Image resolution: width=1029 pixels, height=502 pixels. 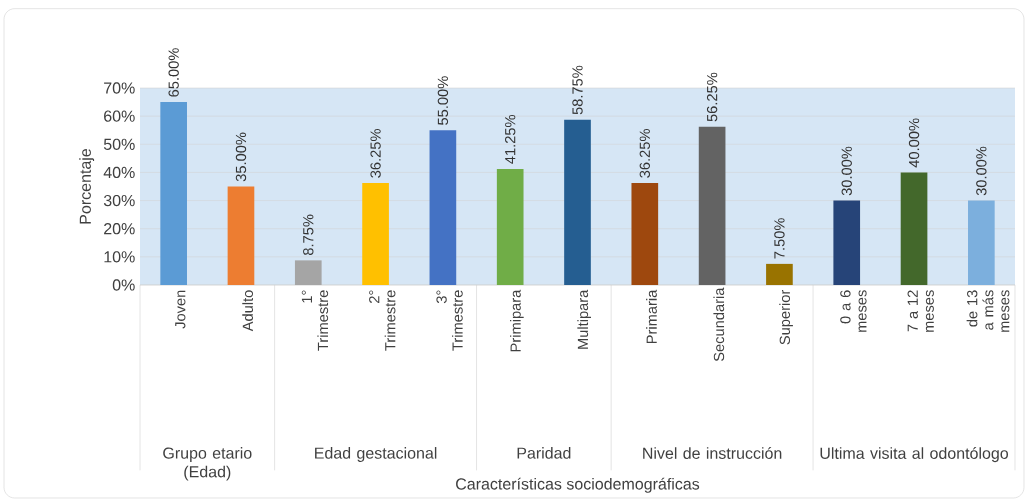 I want to click on y-tick-label: 20%, so click(x=119, y=229).